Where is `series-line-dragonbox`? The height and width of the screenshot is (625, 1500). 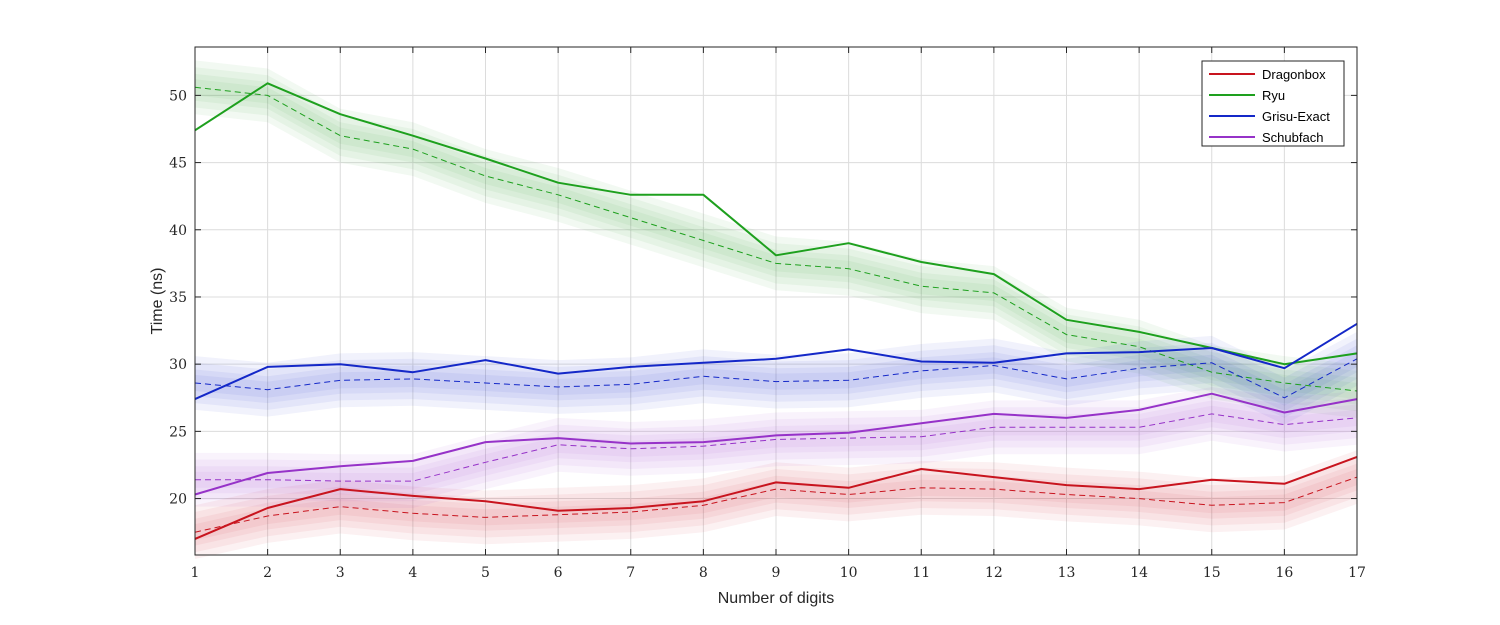 series-line-dragonbox is located at coordinates (776, 497).